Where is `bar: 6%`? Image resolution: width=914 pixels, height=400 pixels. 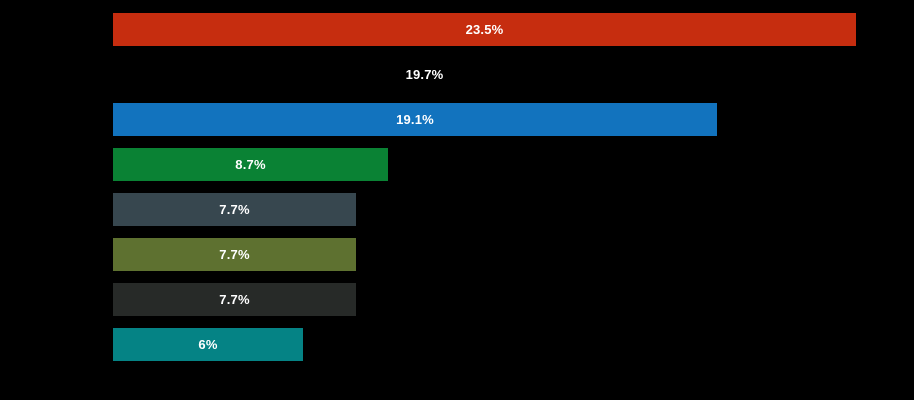
bar: 6% is located at coordinates (208, 344).